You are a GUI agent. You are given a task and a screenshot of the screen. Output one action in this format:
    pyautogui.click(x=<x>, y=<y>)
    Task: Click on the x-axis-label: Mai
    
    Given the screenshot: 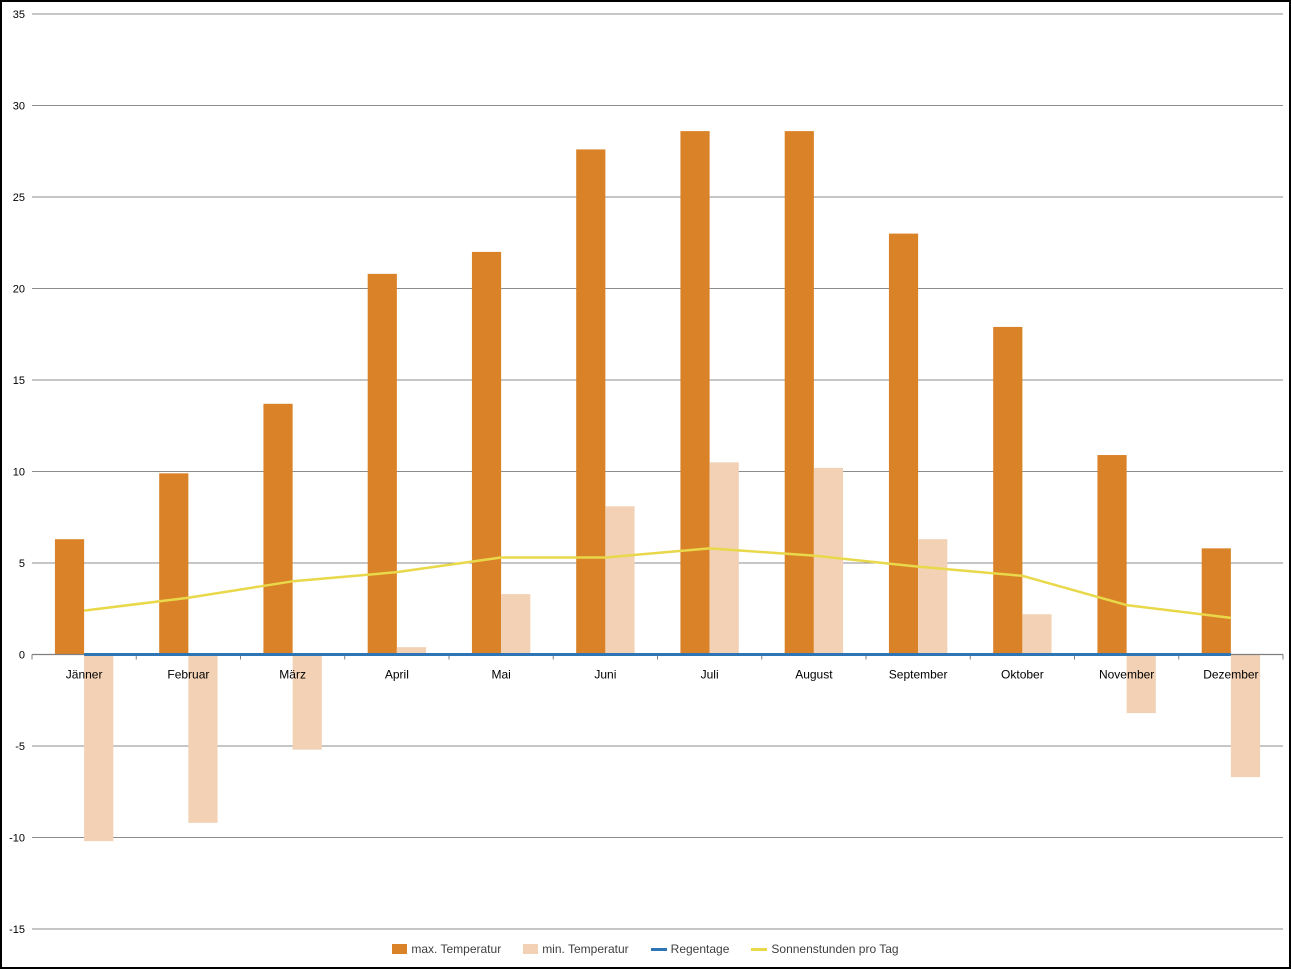 What is the action you would take?
    pyautogui.click(x=500, y=675)
    